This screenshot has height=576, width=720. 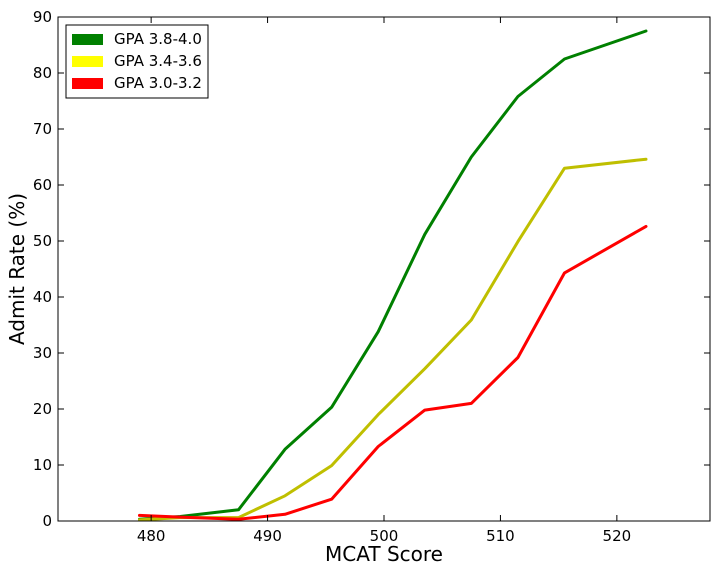 What do you see at coordinates (158, 39) in the screenshot?
I see `legend-label: GPA 3.8-4.0` at bounding box center [158, 39].